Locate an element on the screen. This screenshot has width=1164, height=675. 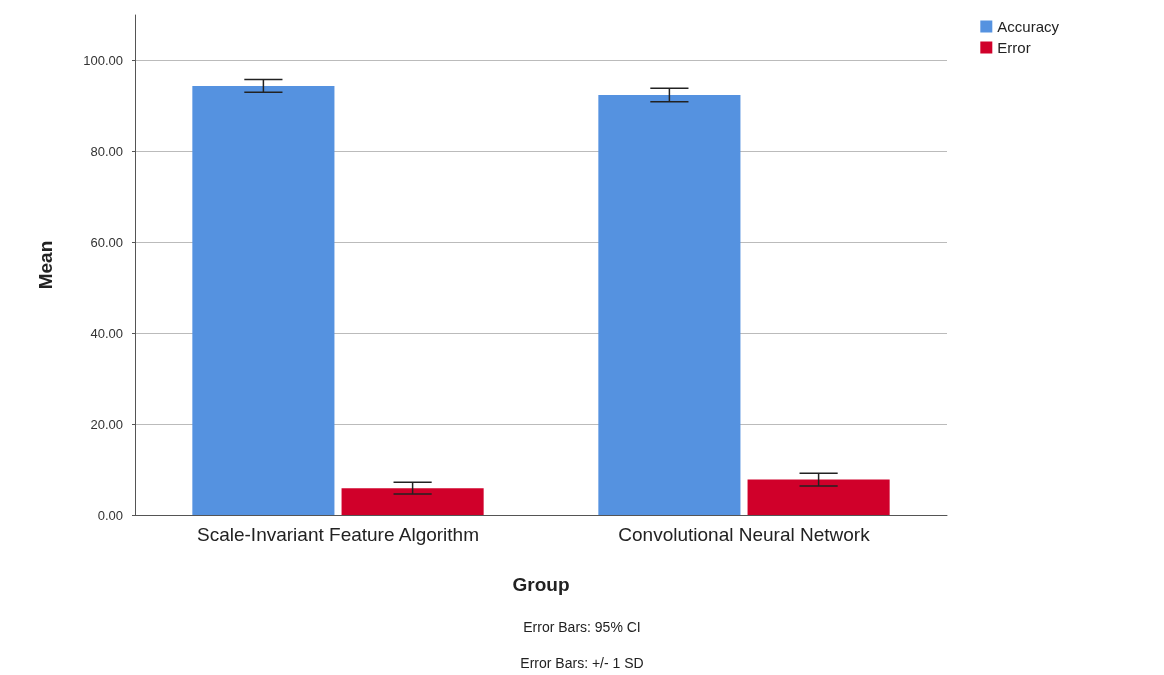
y-tick-label: 20.00 is located at coordinates (106, 424).